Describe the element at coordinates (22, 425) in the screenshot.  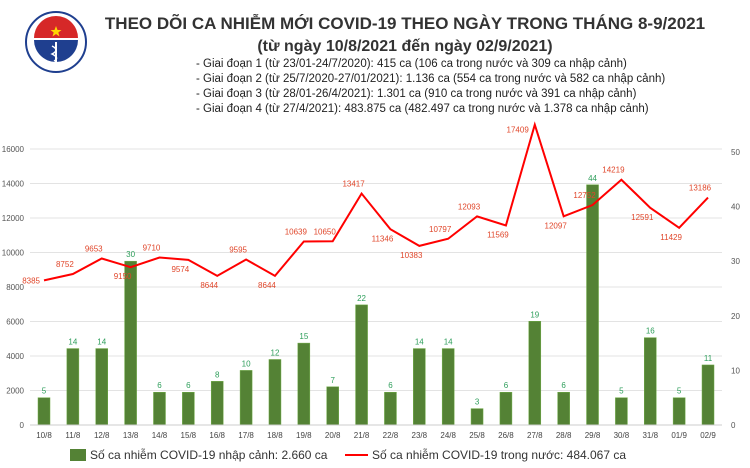
I see `left-axis-tick-label: 0` at that location.